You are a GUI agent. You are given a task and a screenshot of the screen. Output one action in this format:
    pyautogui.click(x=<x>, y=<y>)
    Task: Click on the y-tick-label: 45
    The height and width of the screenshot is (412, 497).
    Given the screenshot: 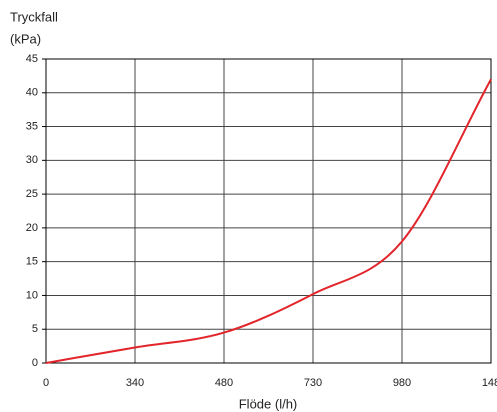 What is the action you would take?
    pyautogui.click(x=32, y=59)
    